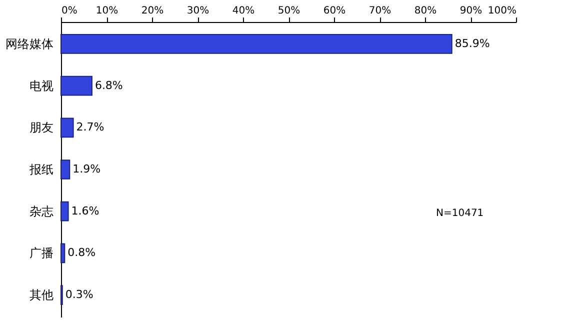  Describe the element at coordinates (42, 85) in the screenshot. I see `y-tick-label: 电视` at that location.